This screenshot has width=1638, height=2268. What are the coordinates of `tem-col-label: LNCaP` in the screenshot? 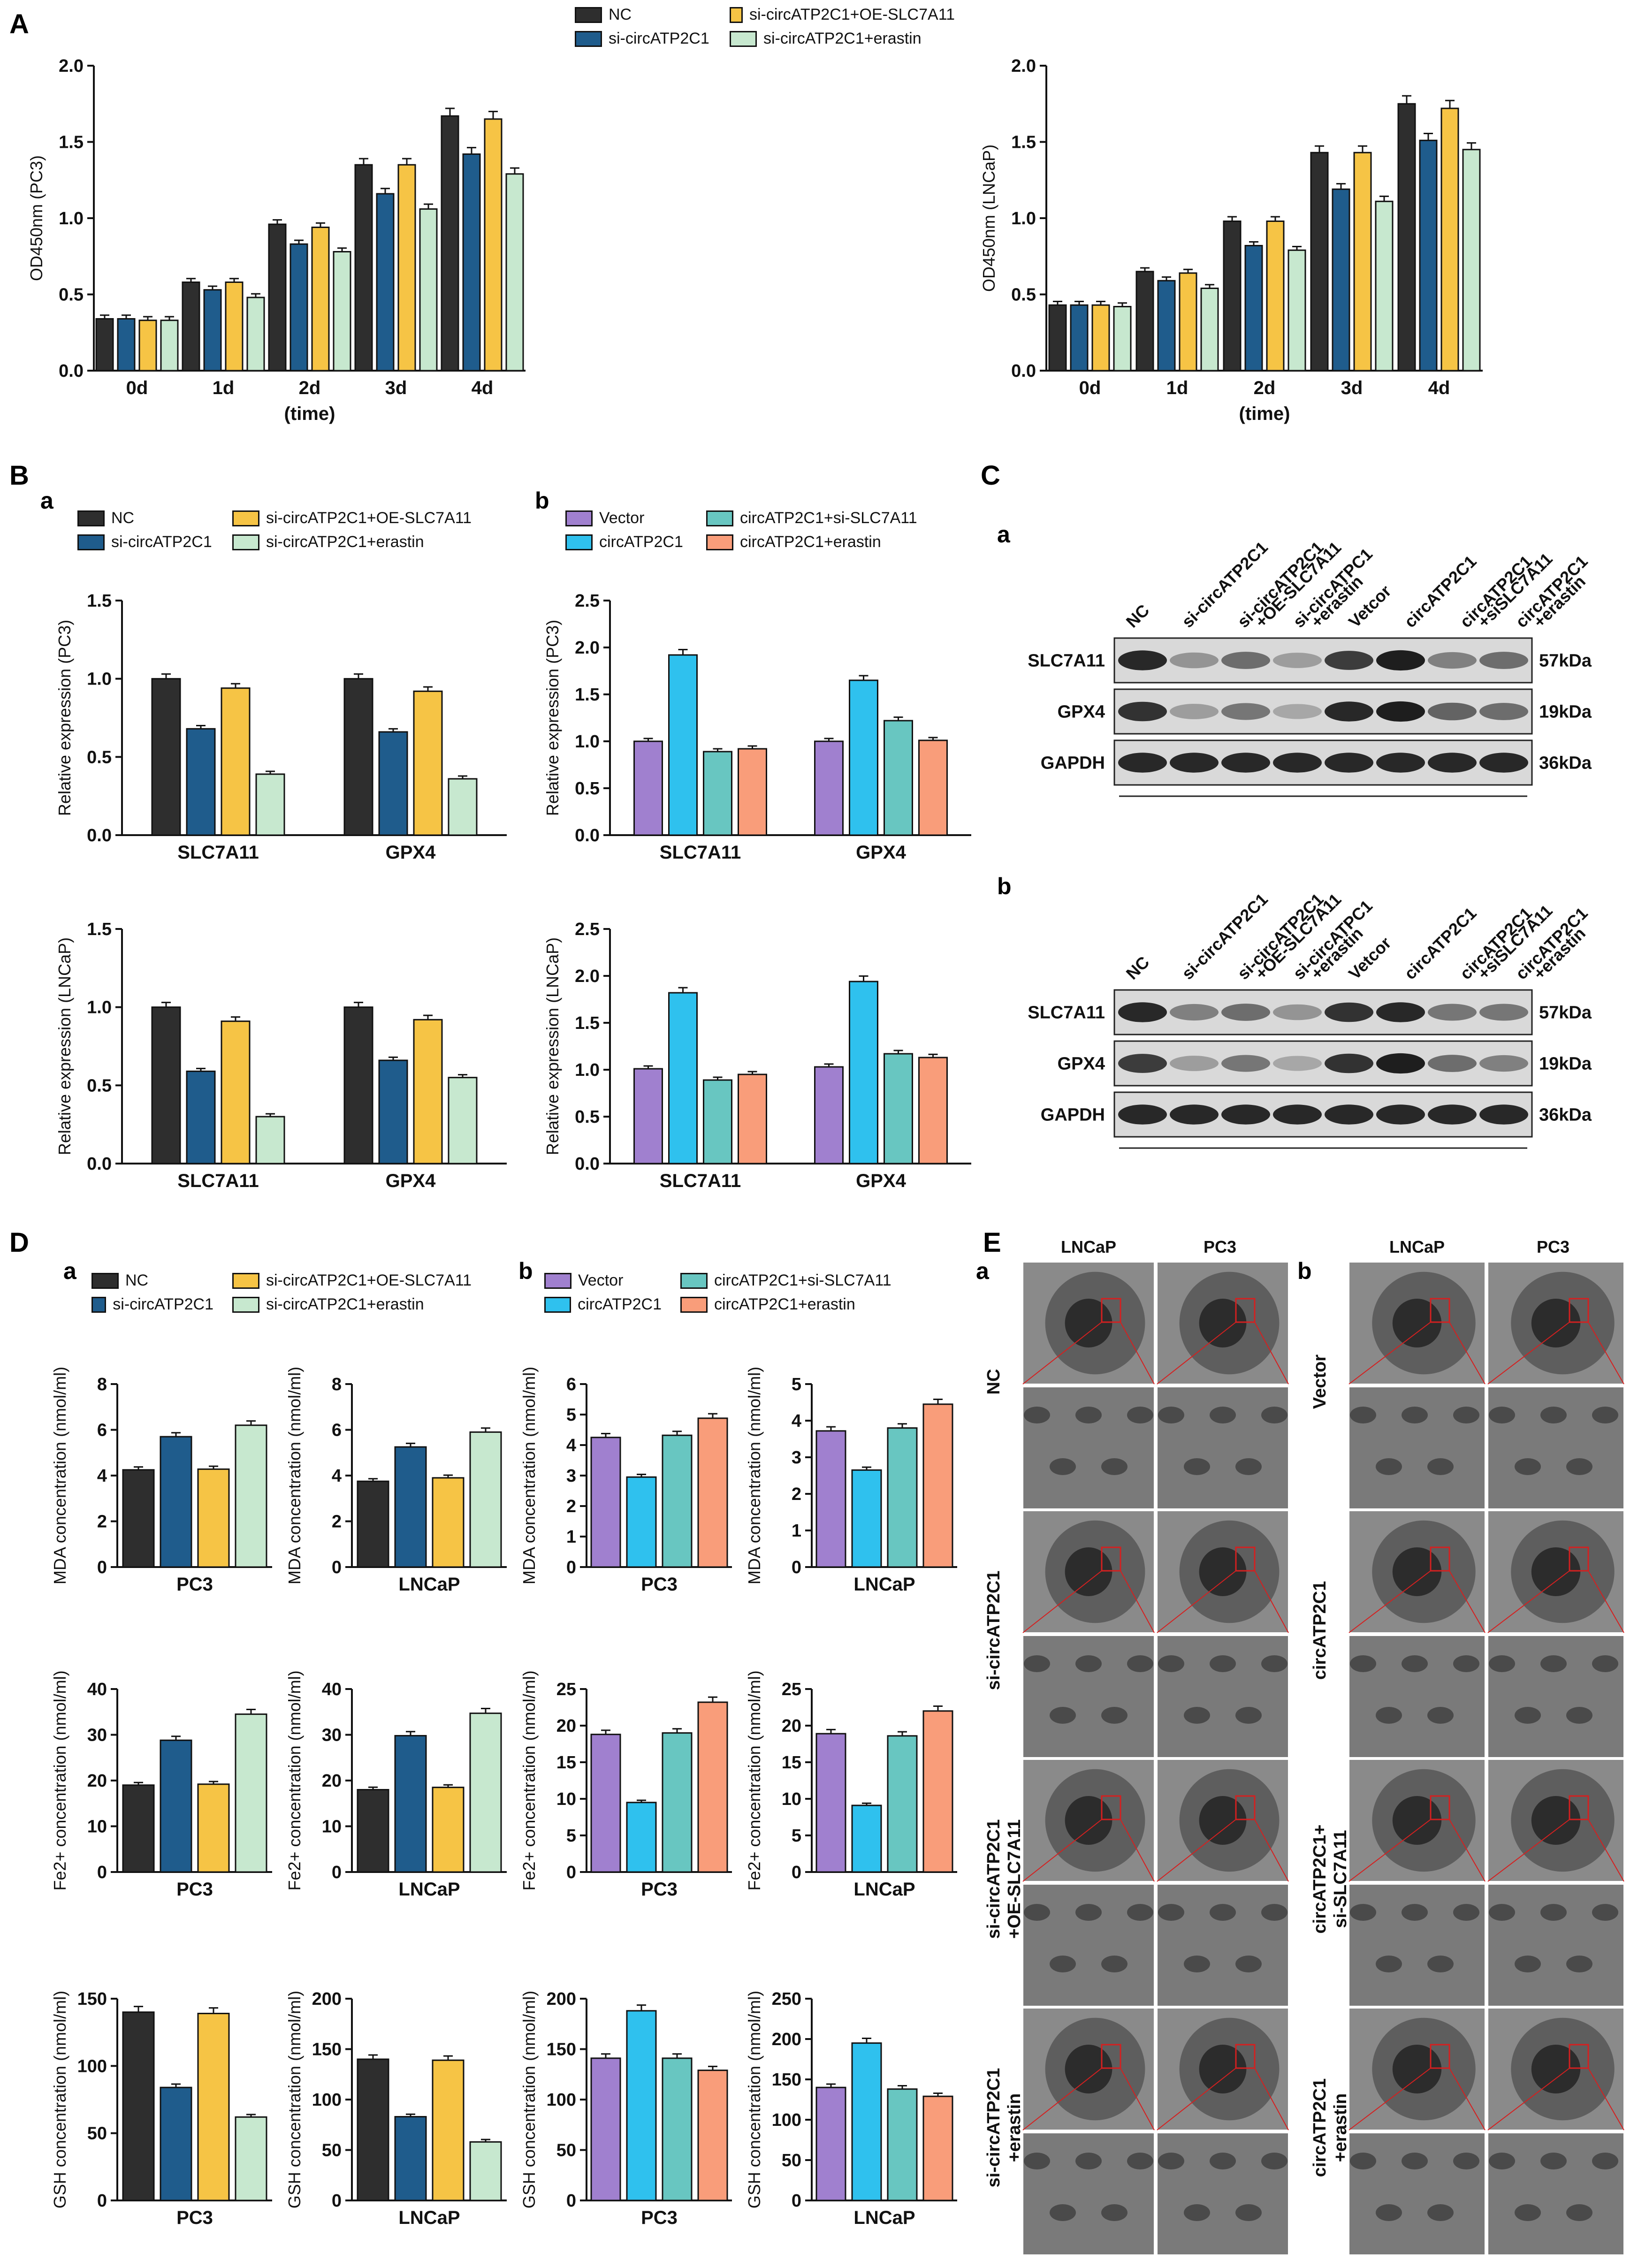 It's located at (1417, 1246).